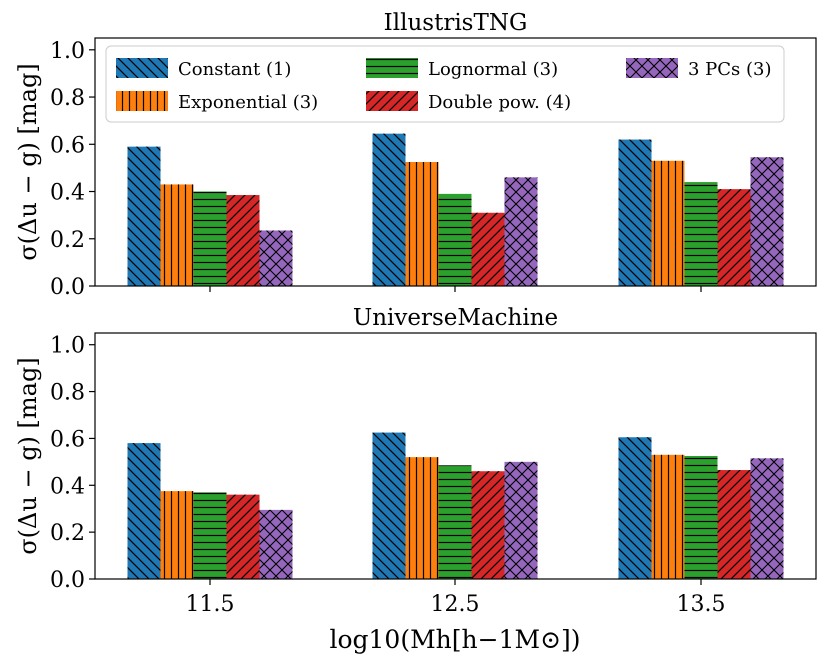 The height and width of the screenshot is (668, 831). I want to click on legend-box, so click(445, 84).